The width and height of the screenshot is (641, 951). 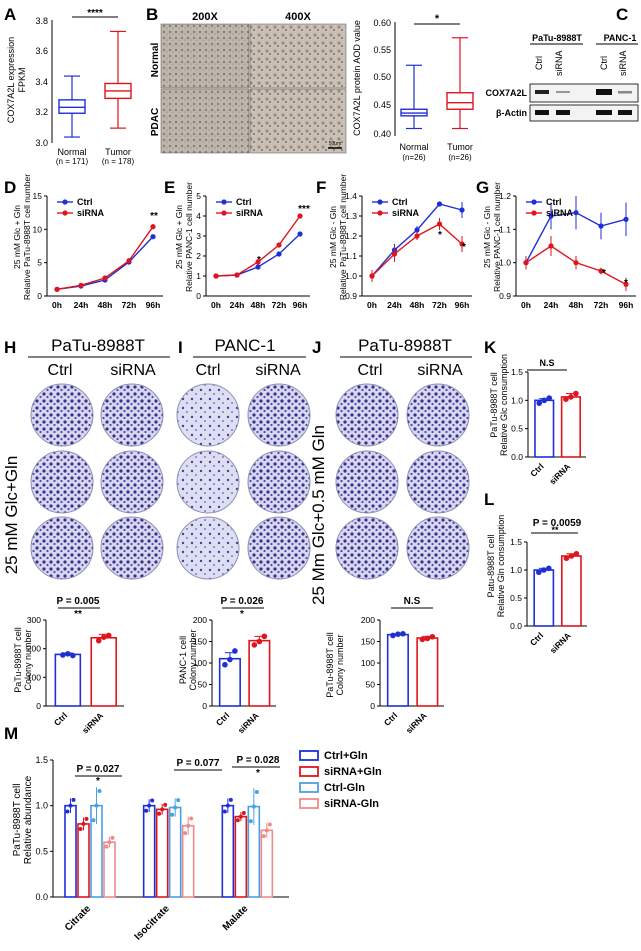 I want to click on panel-b-row-pdac: PDAC, so click(x=155, y=122).